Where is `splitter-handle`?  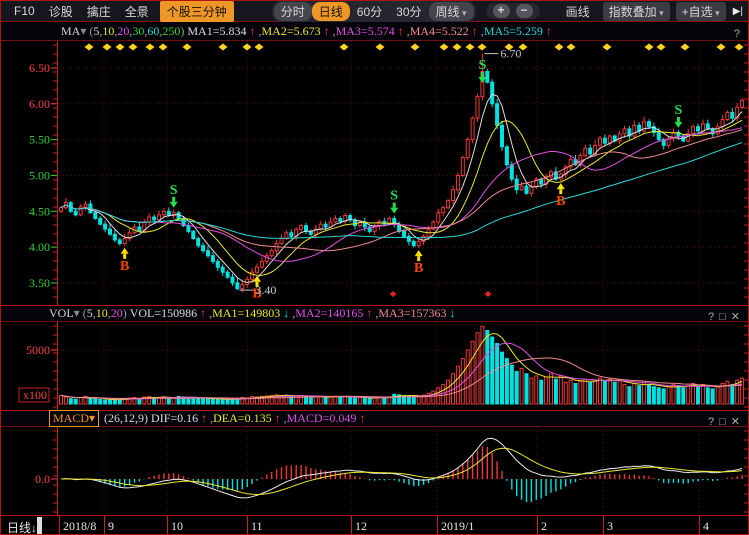
splitter-handle is located at coordinates (39, 525).